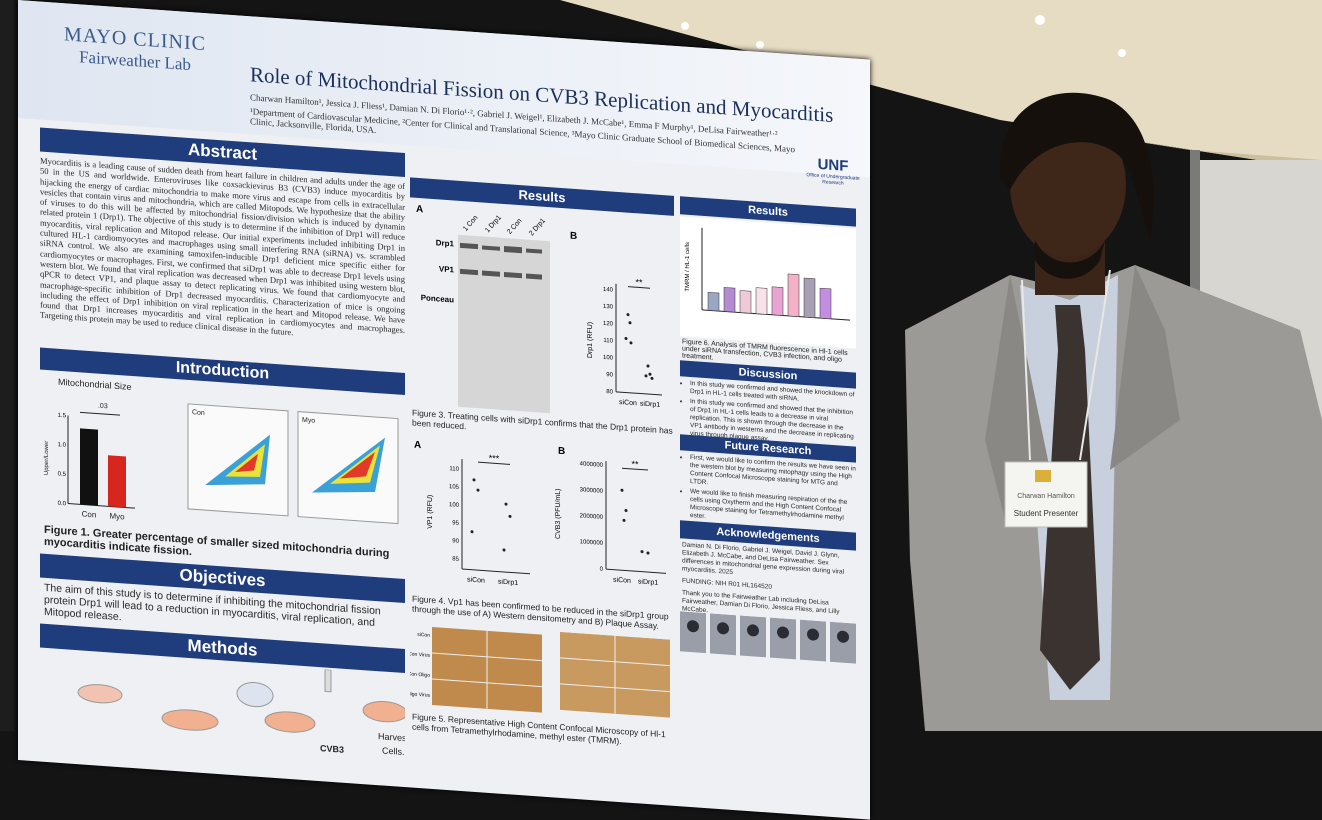 The image size is (1322, 820). What do you see at coordinates (608, 324) in the screenshot?
I see `y-tick-label: 120` at bounding box center [608, 324].